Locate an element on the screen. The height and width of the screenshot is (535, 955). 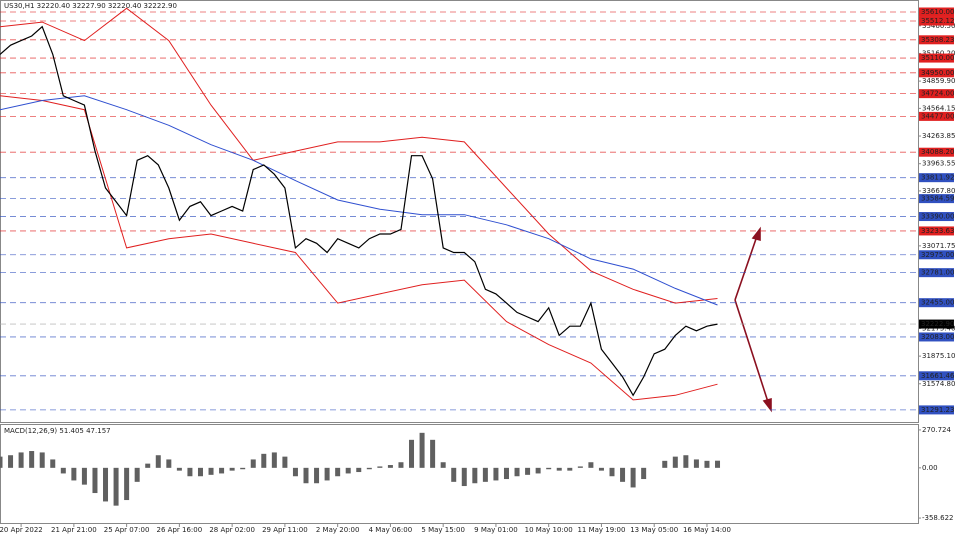
level-label: 32975.00 is located at coordinates (937, 255).